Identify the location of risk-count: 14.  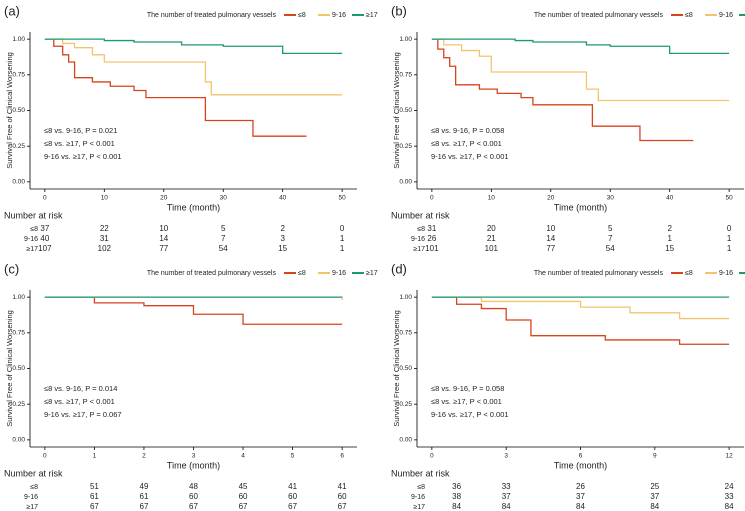
(163, 238).